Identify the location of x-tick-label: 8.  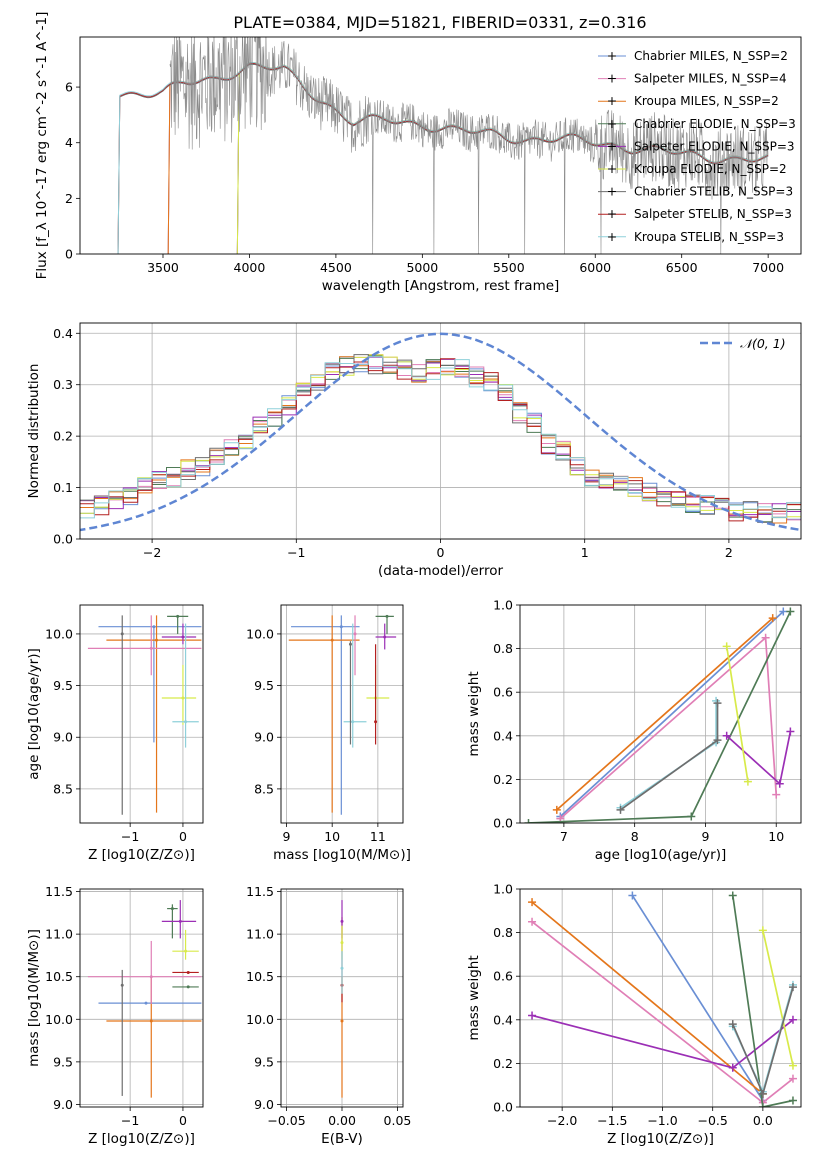
(635, 836).